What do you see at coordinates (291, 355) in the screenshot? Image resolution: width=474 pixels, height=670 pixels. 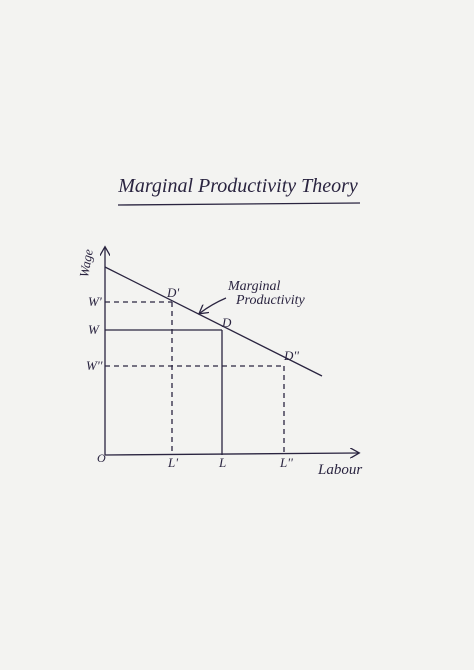 I see `point-label: D''` at bounding box center [291, 355].